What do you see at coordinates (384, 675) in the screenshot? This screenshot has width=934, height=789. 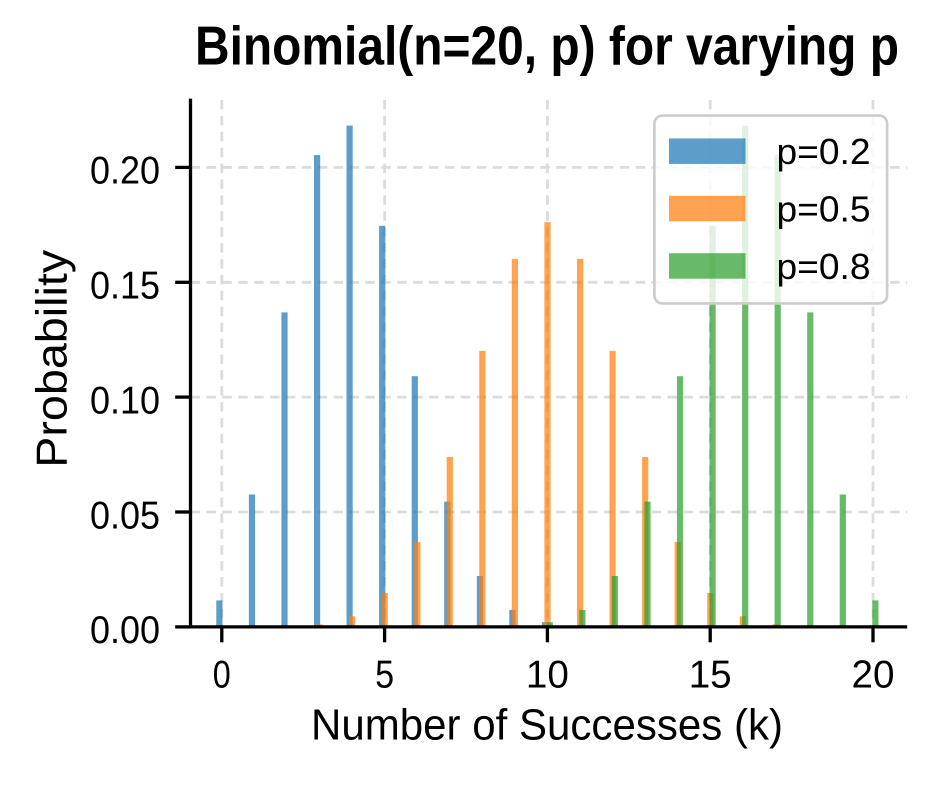 I see `svg-text: 5` at bounding box center [384, 675].